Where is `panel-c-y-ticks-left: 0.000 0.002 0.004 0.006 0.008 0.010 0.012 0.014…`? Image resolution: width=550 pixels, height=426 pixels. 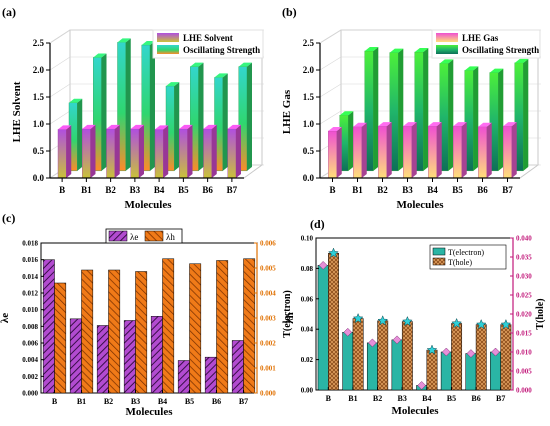 panel-c-y-ticks-left: 0.000 0.002 0.004 0.006 0.008 0.010 0.012 0.014… is located at coordinates (33, 319).